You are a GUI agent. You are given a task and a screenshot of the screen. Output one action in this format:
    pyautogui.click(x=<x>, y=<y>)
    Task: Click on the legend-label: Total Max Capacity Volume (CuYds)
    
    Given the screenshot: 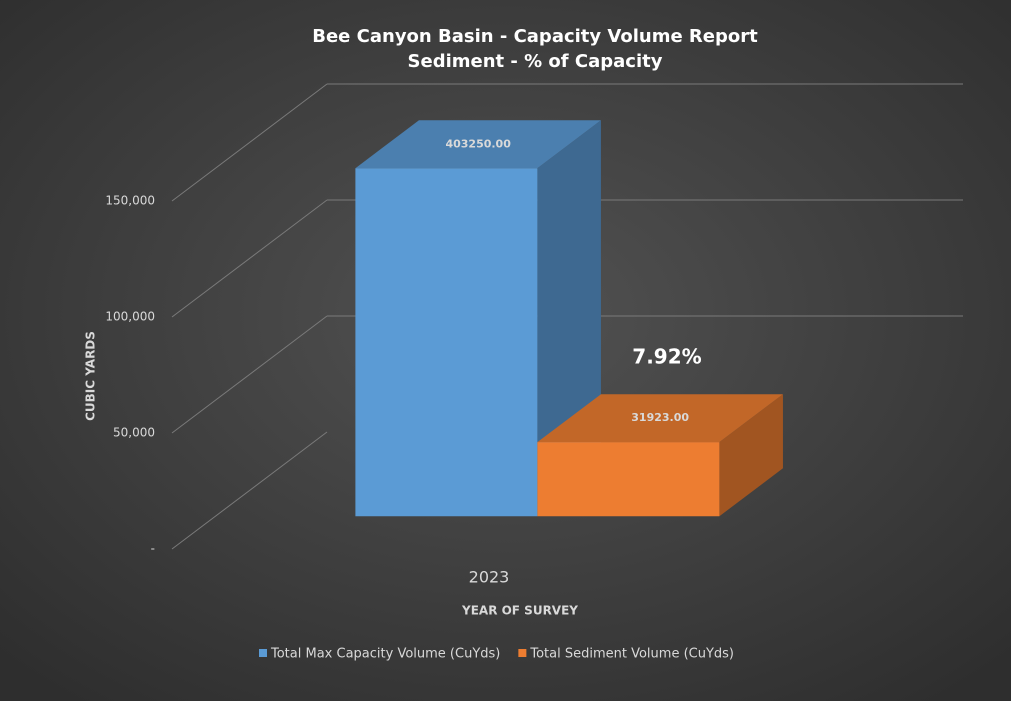 What is the action you would take?
    pyautogui.click(x=385, y=654)
    